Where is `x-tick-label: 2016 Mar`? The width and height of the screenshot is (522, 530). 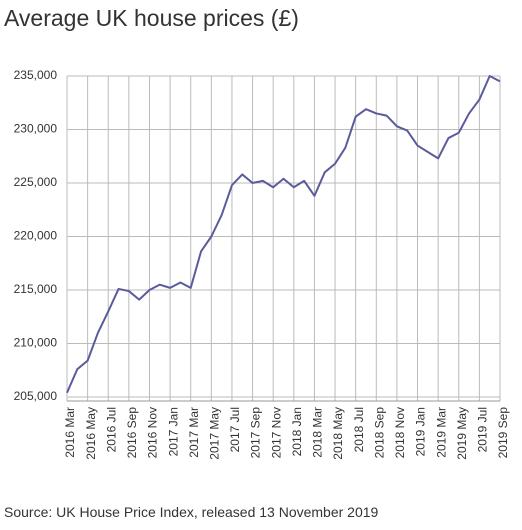
x-tick-label: 2016 Mar is located at coordinates (70, 432).